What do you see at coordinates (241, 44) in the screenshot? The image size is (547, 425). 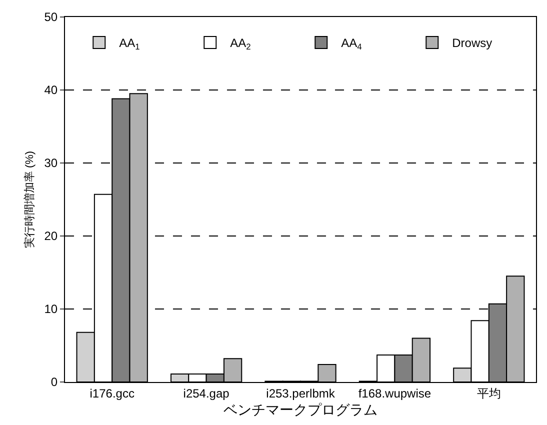 I see `legend-label: AA$_{2}$` at bounding box center [241, 44].